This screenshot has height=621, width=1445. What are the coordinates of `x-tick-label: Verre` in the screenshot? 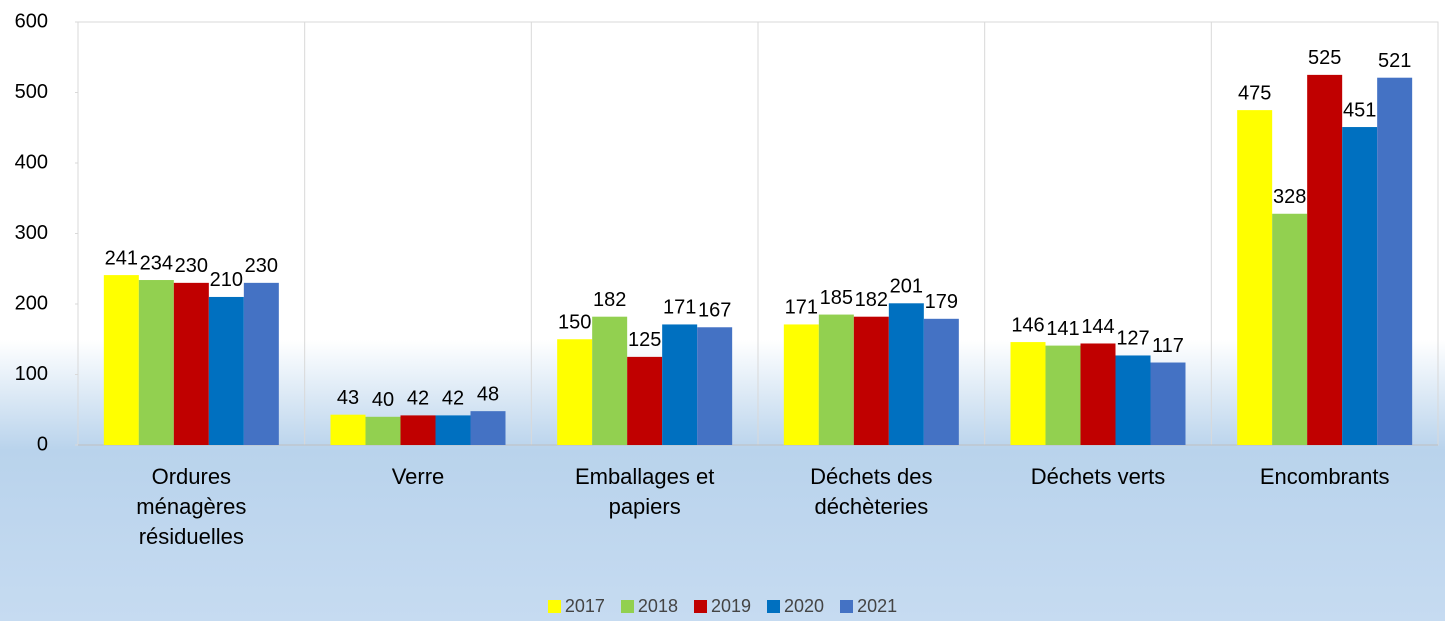 It's located at (418, 476).